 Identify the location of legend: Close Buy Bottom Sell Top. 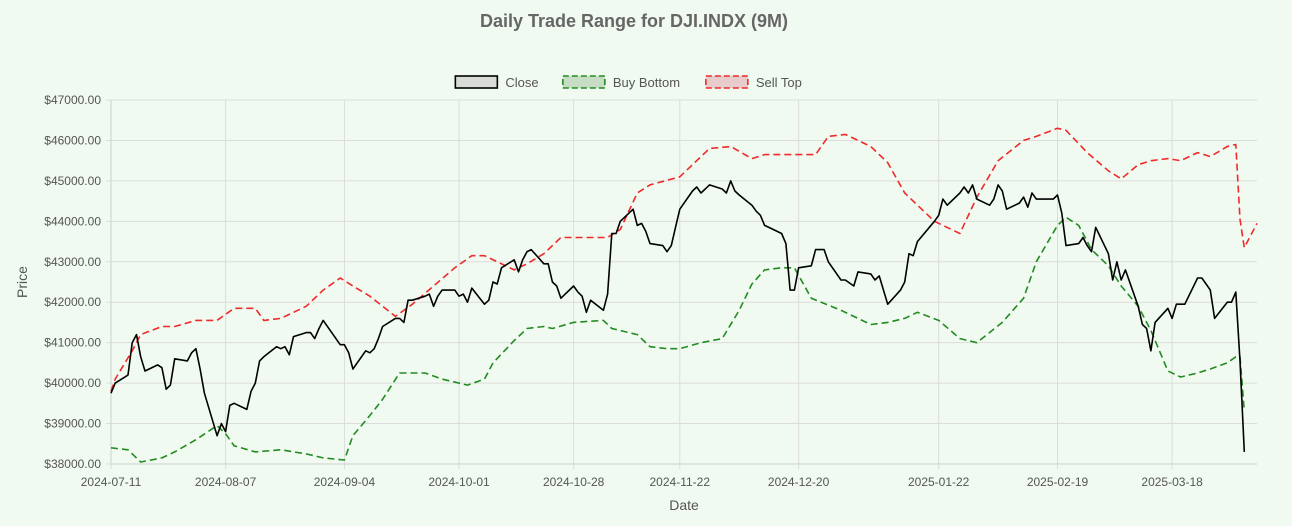
(628, 82).